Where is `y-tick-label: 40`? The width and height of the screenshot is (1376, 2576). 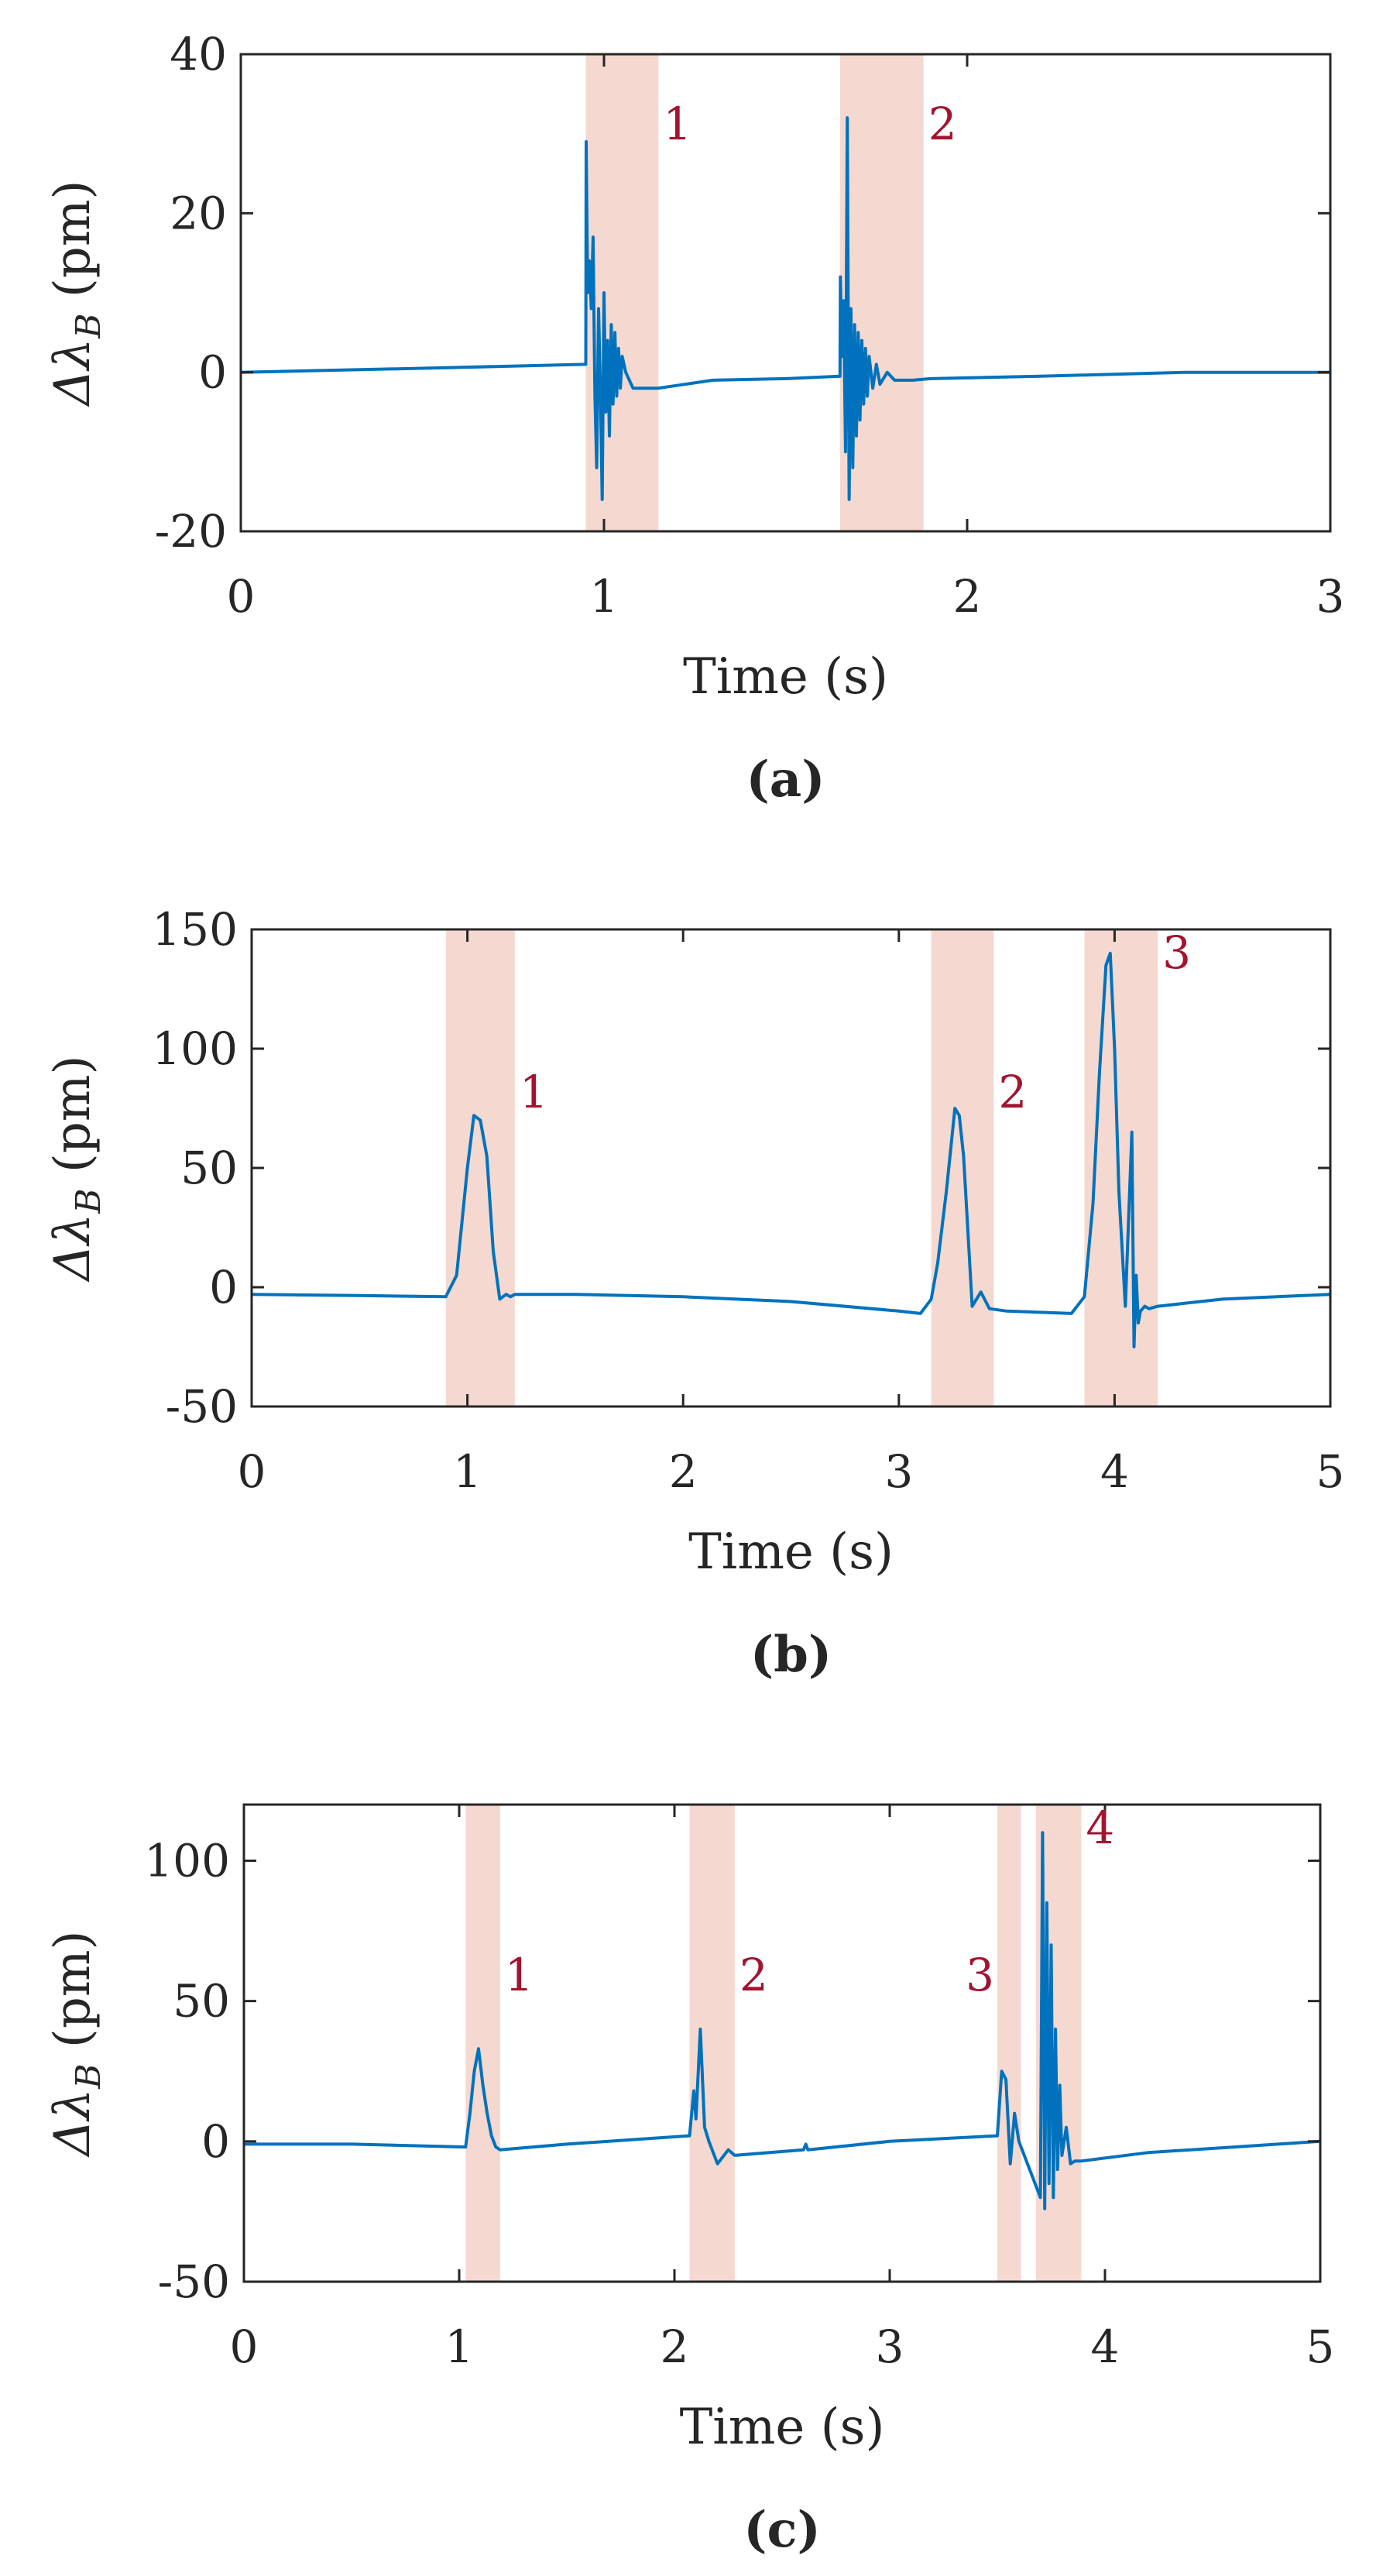 y-tick-label: 40 is located at coordinates (198, 54).